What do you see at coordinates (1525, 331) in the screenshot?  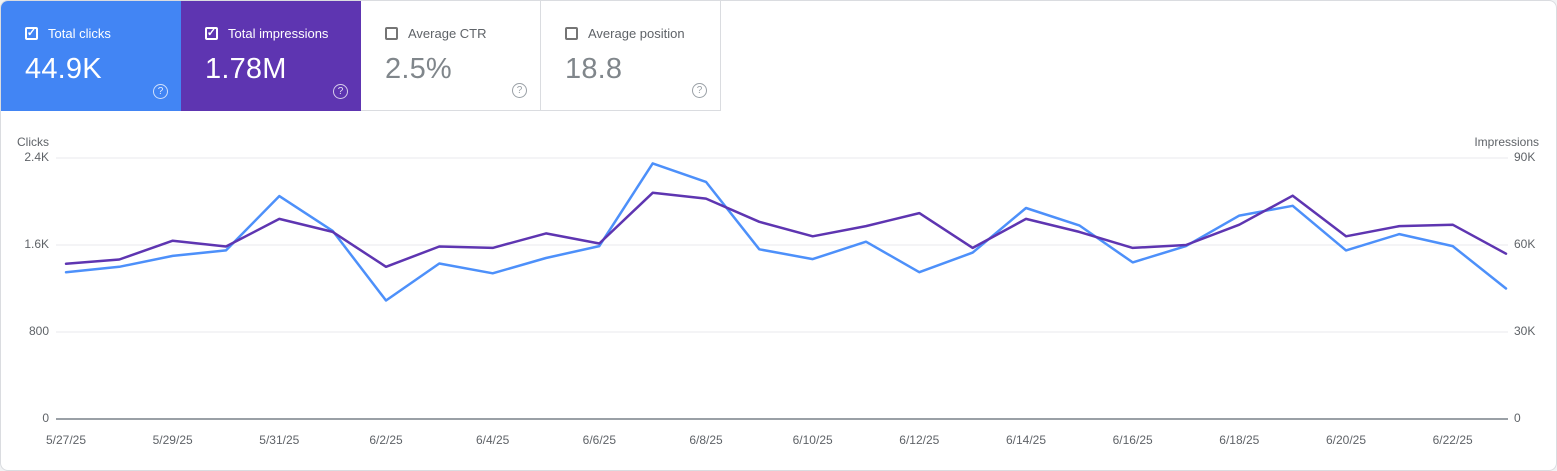 I see `right-axis-tick: 30K` at bounding box center [1525, 331].